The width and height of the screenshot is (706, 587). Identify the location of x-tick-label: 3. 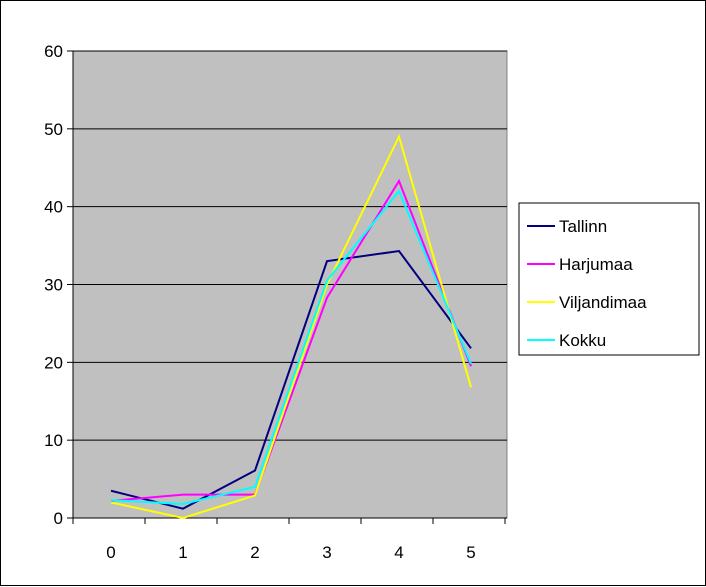
(326, 552).